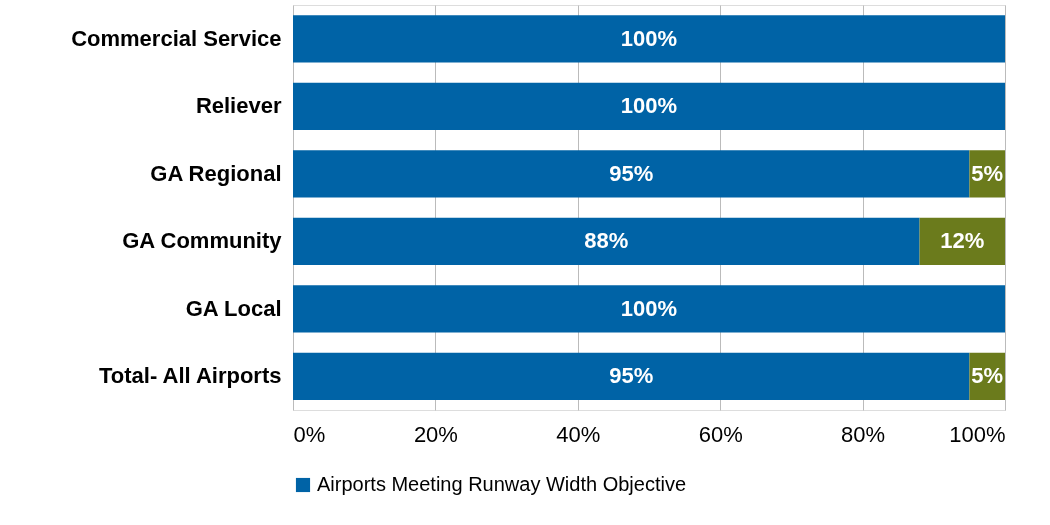 Image resolution: width=1050 pixels, height=525 pixels. I want to click on x-tick-label: 80%, so click(863, 434).